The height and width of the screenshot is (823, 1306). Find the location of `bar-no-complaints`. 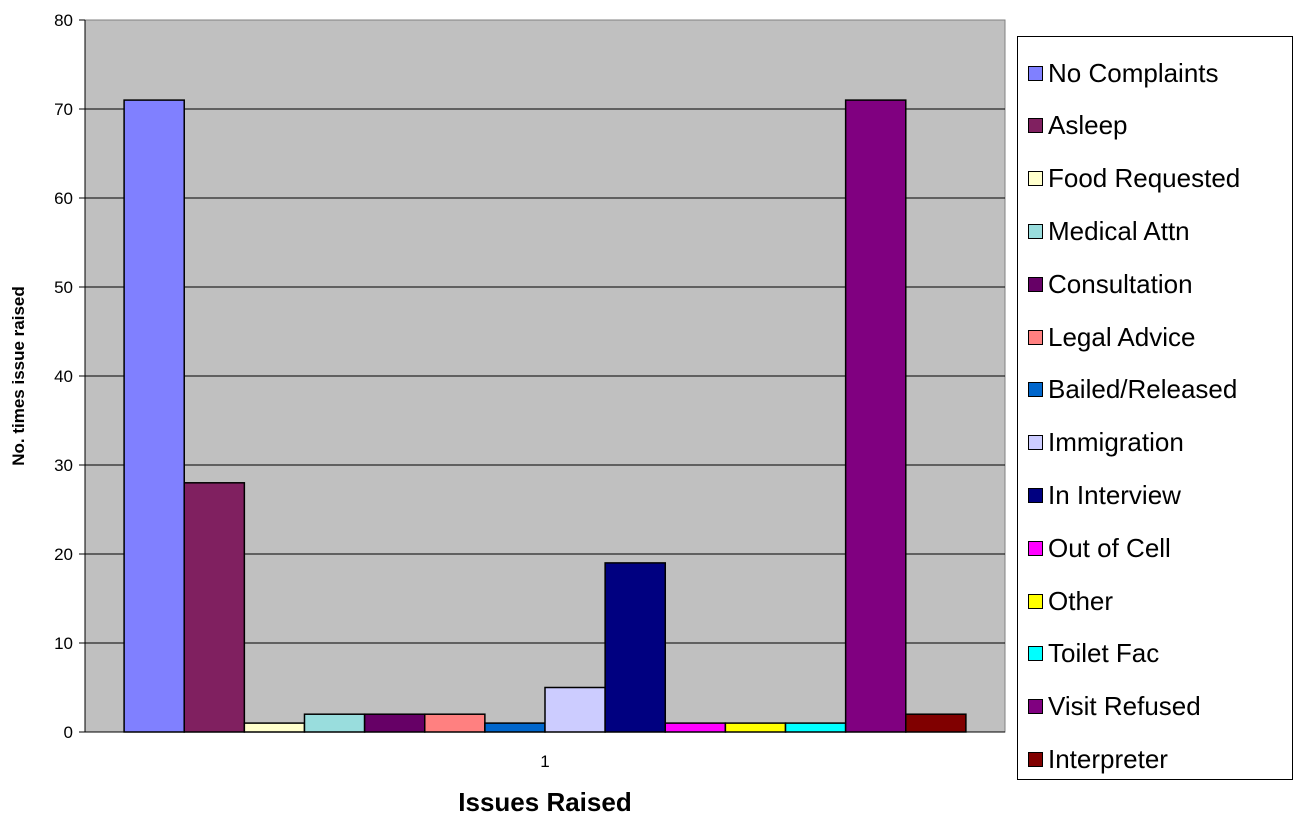

bar-no-complaints is located at coordinates (154, 416).